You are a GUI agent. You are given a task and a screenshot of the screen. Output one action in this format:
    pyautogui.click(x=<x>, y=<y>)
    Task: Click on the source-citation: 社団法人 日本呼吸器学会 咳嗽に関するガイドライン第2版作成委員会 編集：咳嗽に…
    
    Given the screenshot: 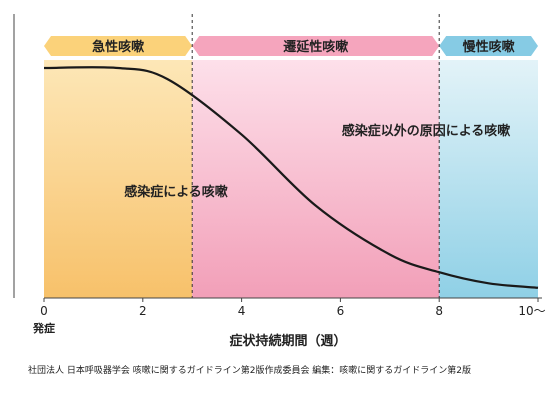 What is the action you would take?
    pyautogui.click(x=250, y=371)
    